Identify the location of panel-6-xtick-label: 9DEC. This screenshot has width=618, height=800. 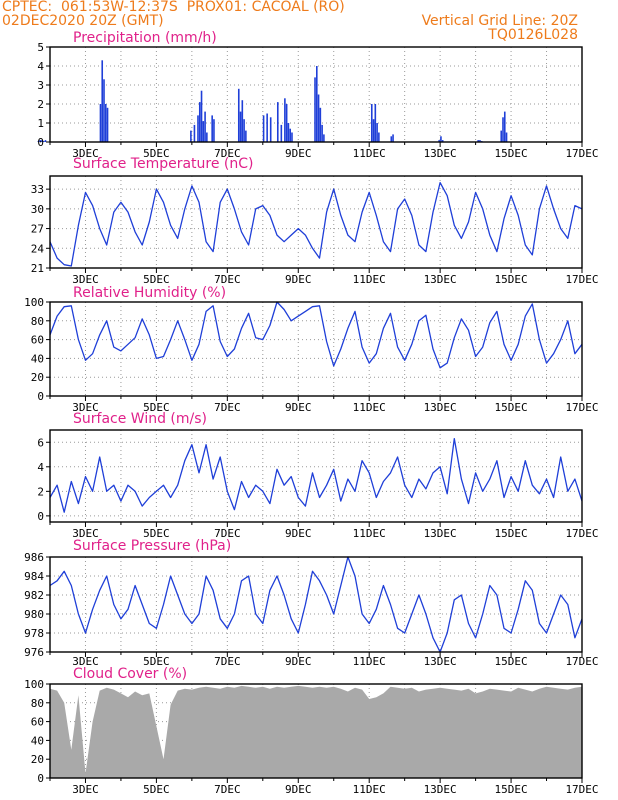
(298, 789).